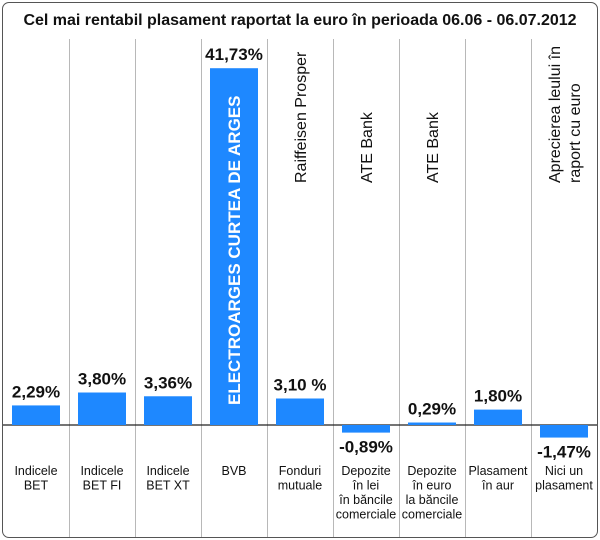  I want to click on value-label: 3,80%, so click(102, 379).